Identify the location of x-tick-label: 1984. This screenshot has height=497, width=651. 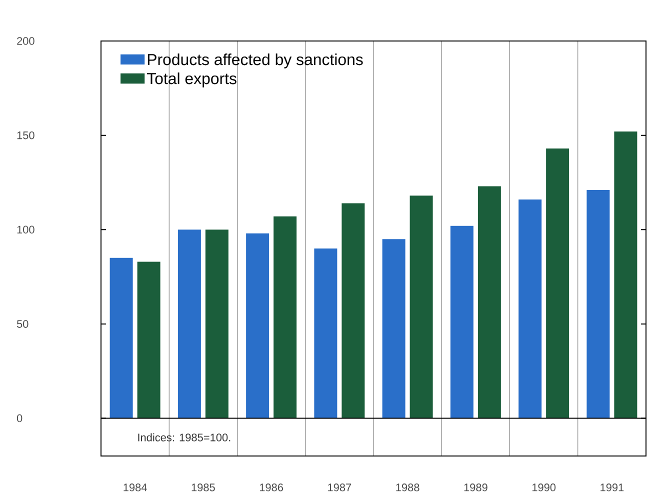
(135, 488).